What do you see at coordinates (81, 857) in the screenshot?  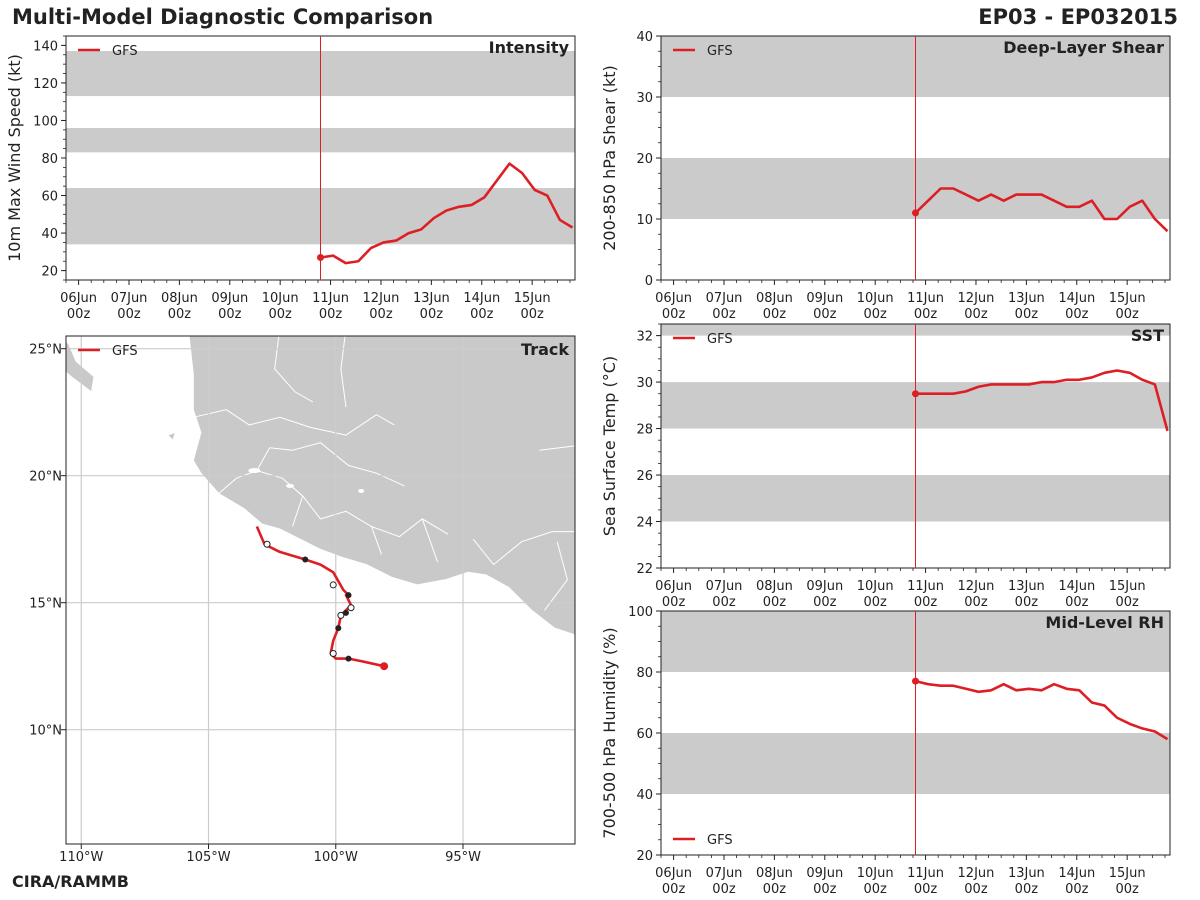 I see `lon-tick-label: 110°W` at bounding box center [81, 857].